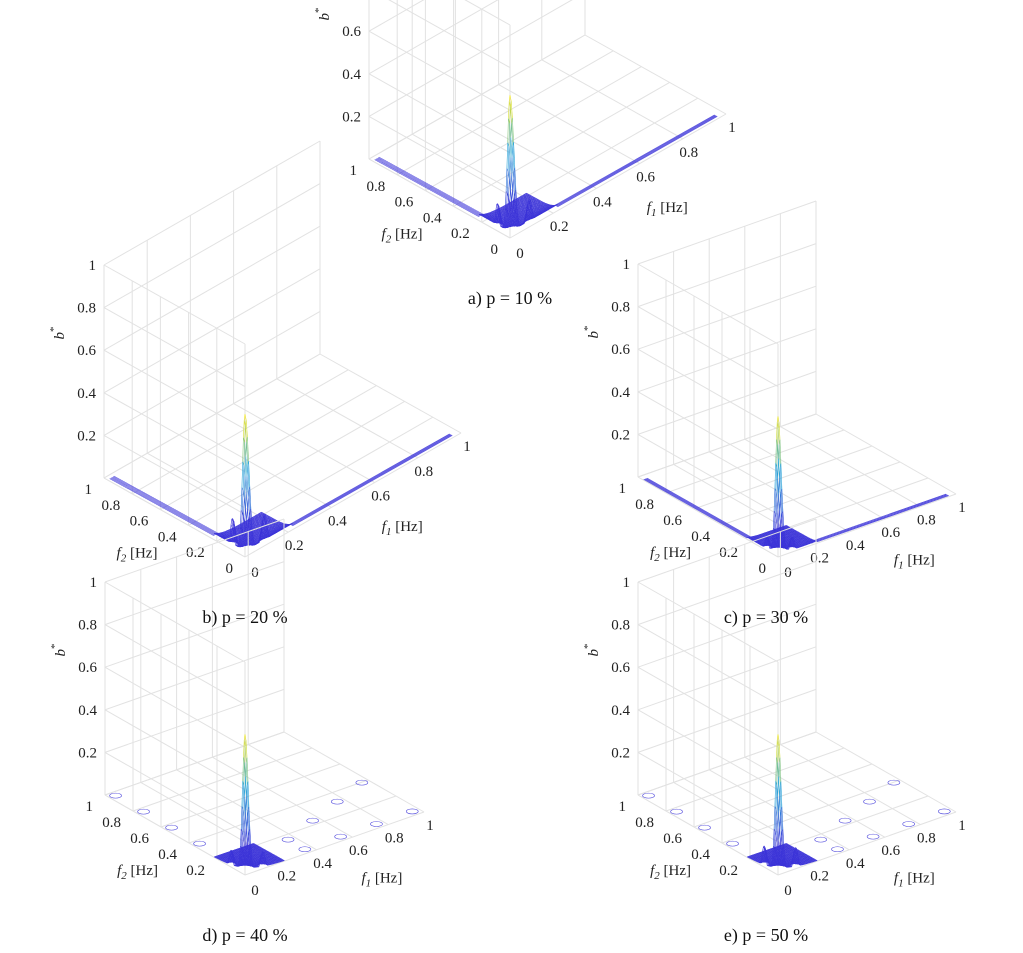  I want to click on x-tick-label: 0.2, so click(559, 227).